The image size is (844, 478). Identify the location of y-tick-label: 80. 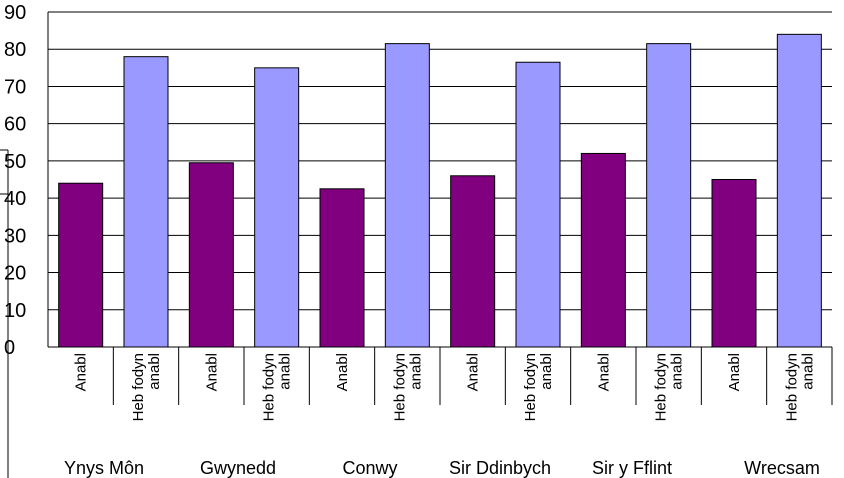
(15, 50).